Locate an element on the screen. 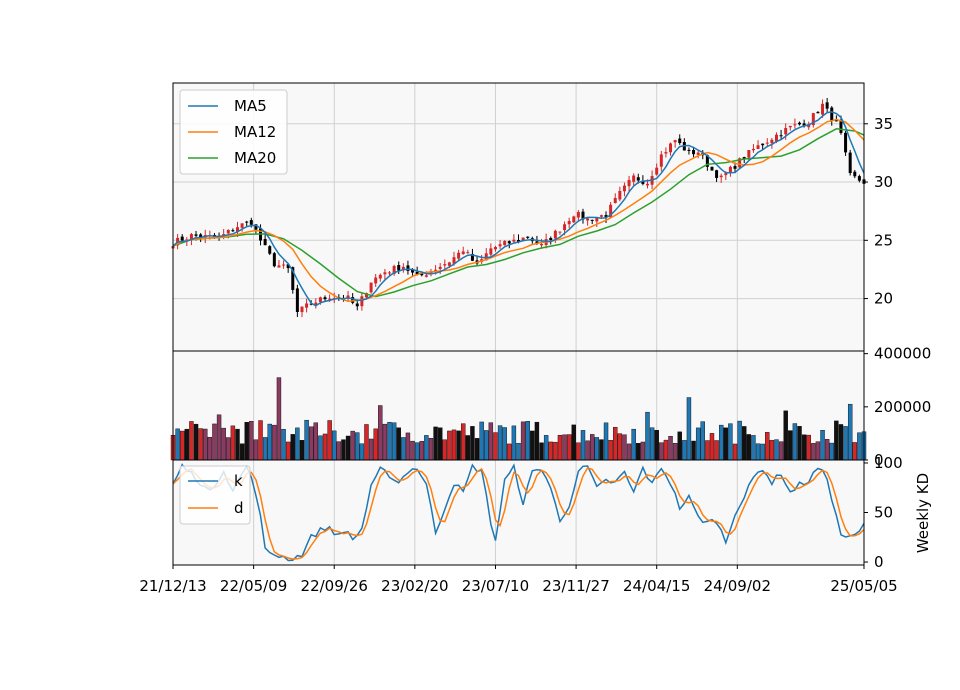  volume-y-tick-label: 400000 is located at coordinates (902, 354).